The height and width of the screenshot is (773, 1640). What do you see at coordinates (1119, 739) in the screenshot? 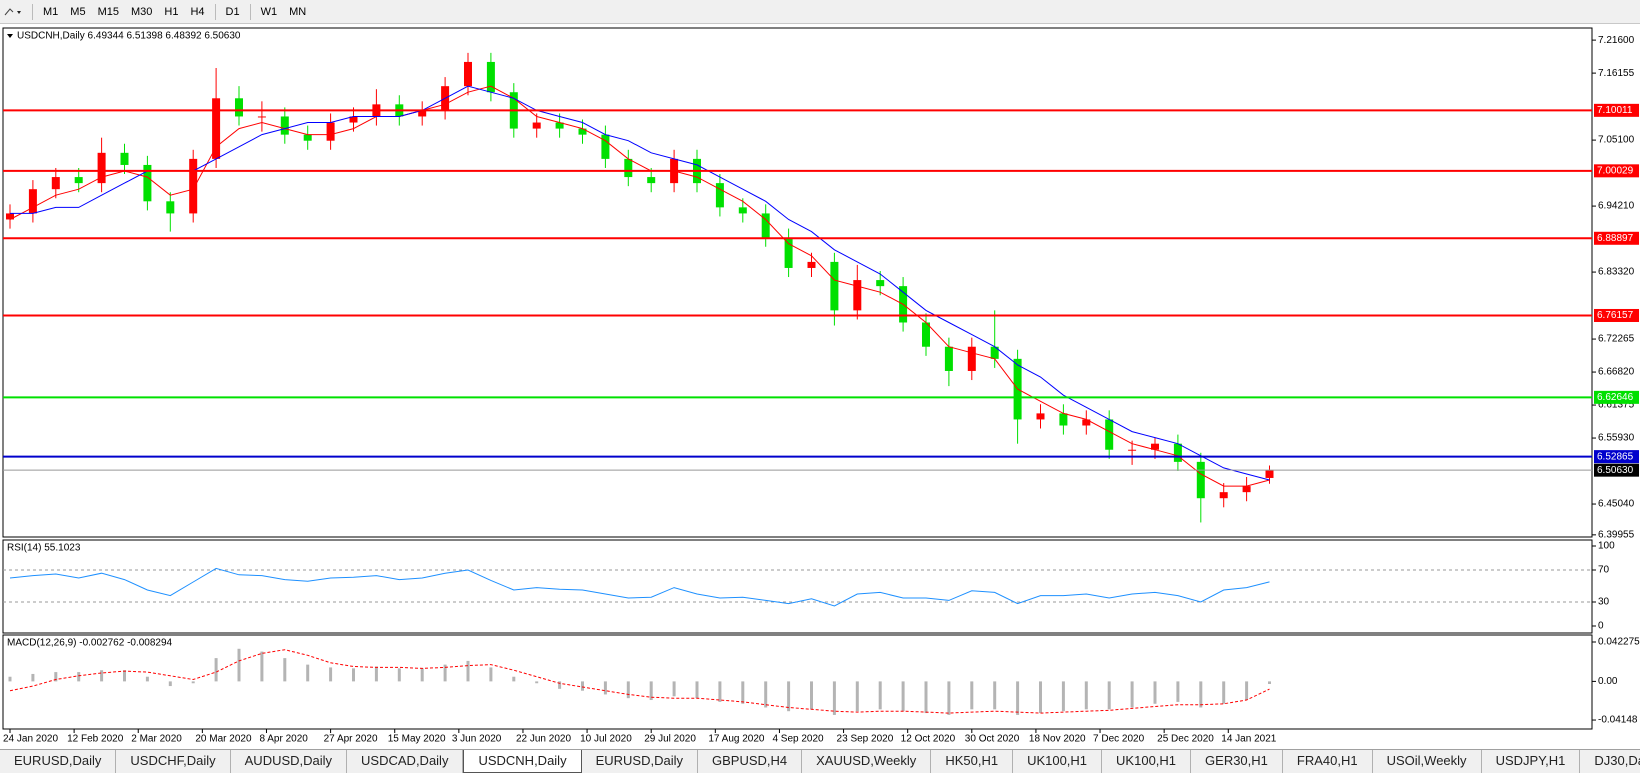
I see `x-tick-label: 7 Dec 2020` at bounding box center [1119, 739].